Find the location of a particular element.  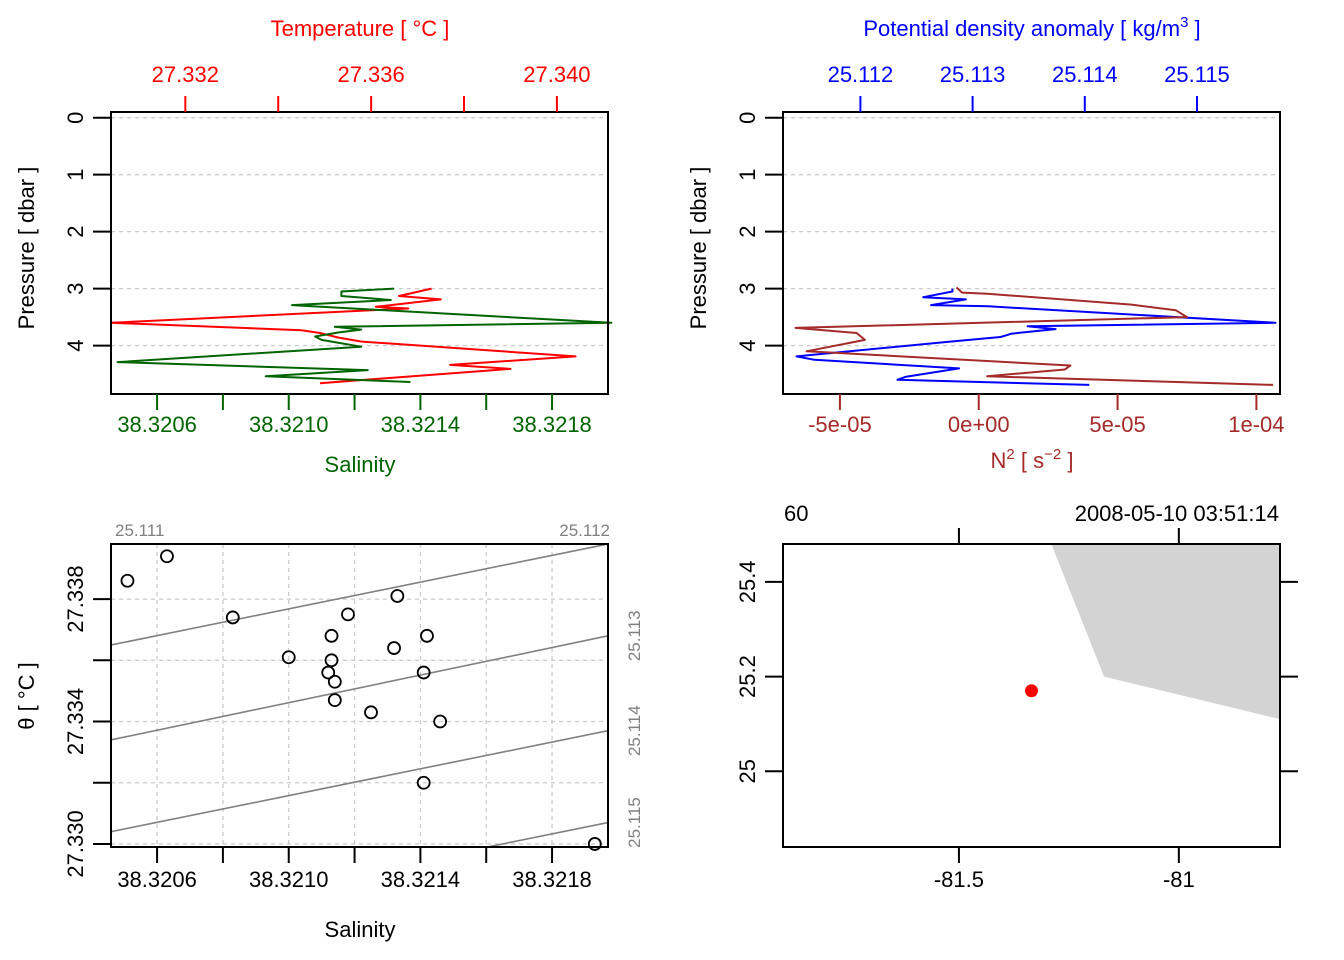

station-marker is located at coordinates (1031, 691).